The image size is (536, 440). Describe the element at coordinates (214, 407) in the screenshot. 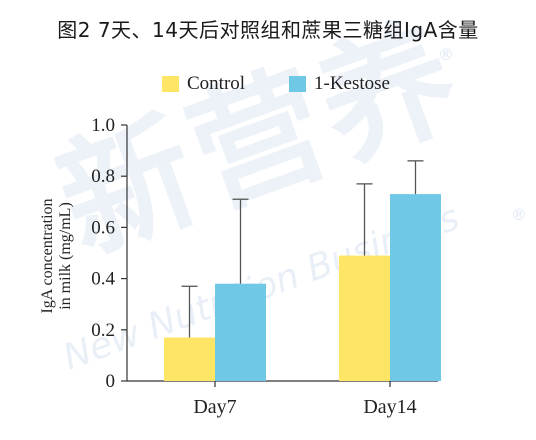

I see `x-tick-label: Day7` at that location.